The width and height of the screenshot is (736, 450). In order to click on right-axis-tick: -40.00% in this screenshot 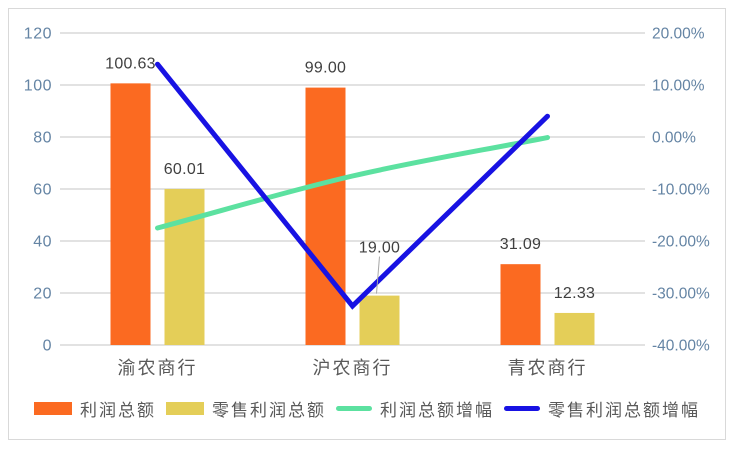, I will do `click(681, 346)`.